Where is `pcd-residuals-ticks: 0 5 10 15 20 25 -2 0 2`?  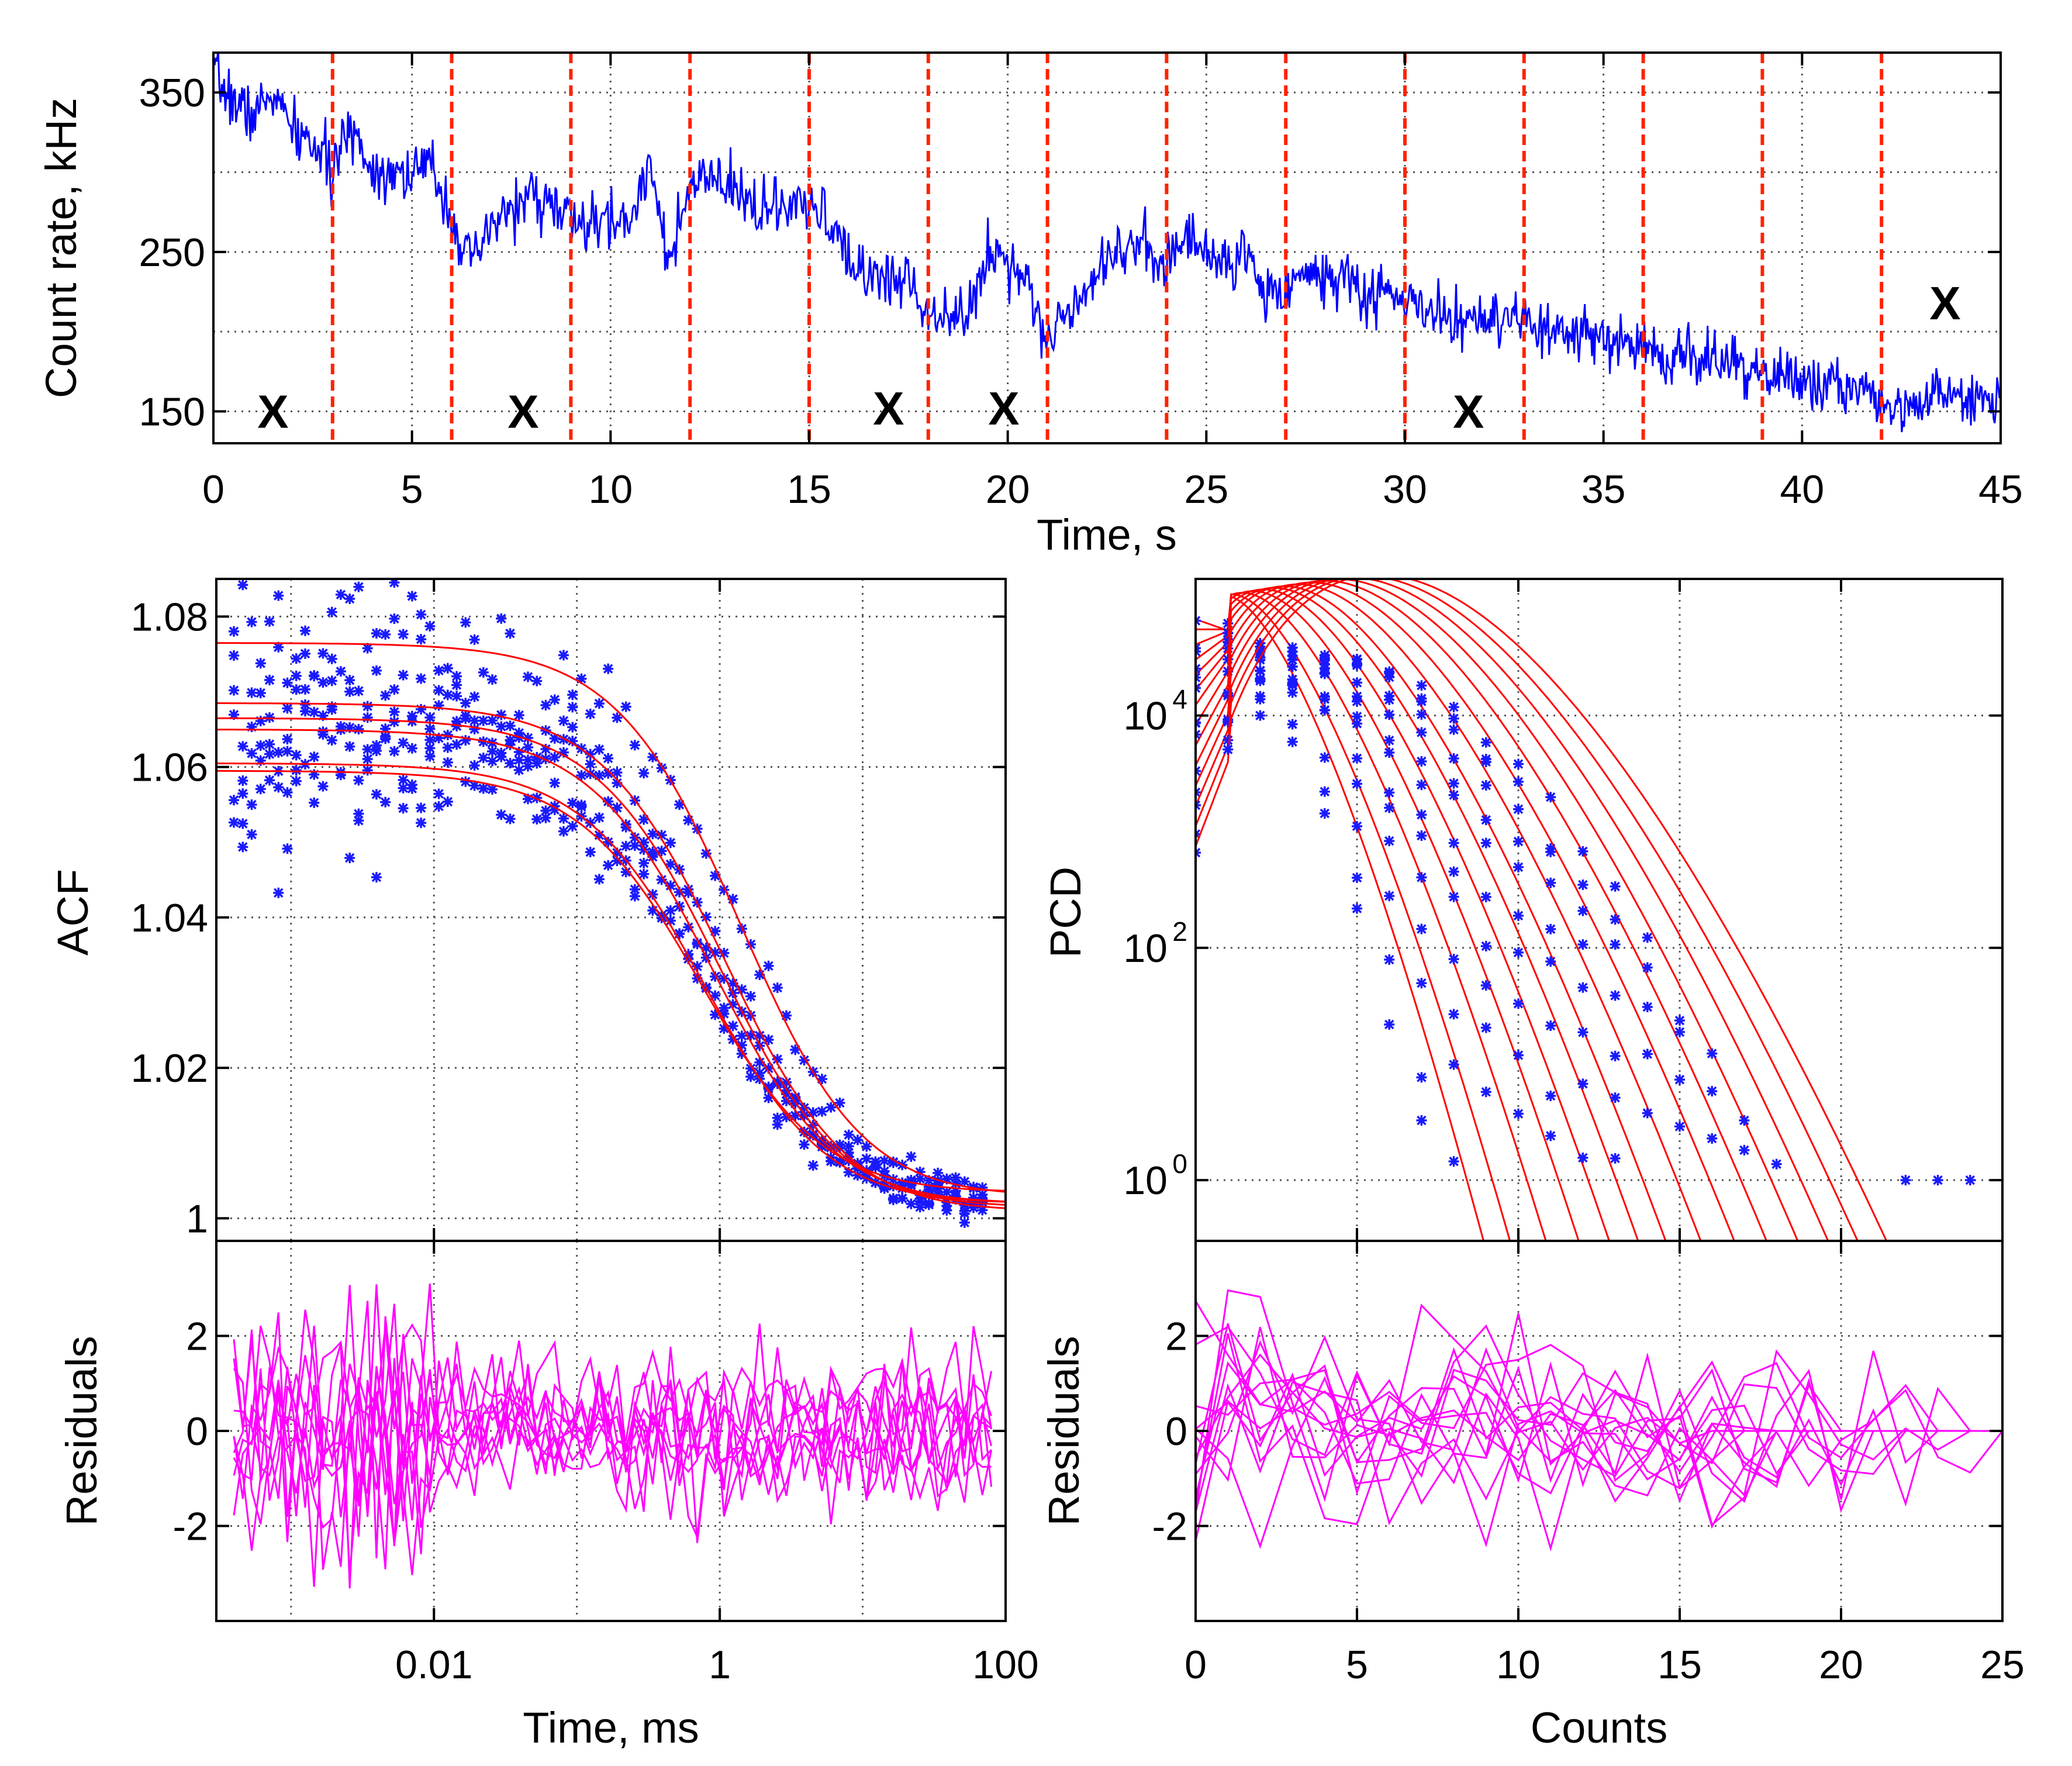 pcd-residuals-ticks: 0 5 10 15 20 25 -2 0 2 is located at coordinates (1588, 1464).